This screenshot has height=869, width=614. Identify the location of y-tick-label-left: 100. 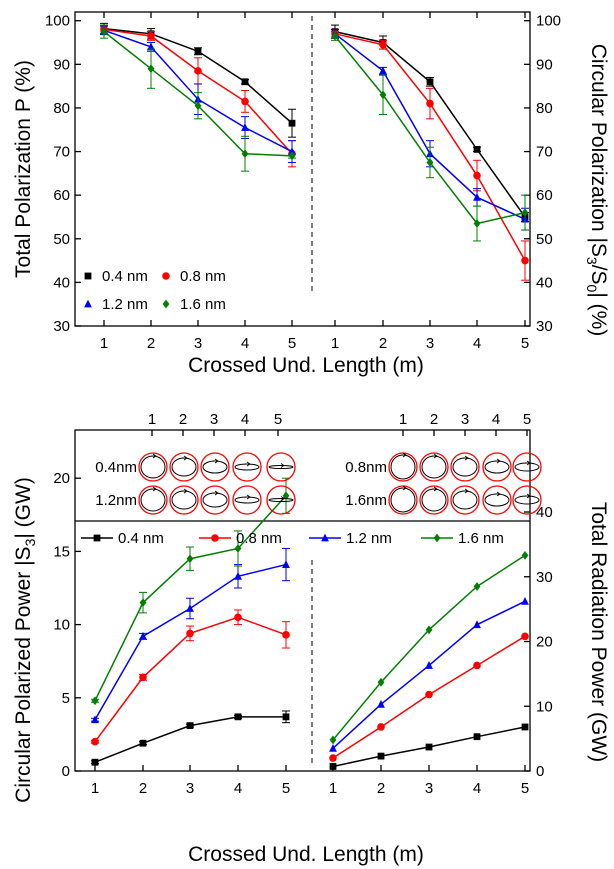
(57, 21).